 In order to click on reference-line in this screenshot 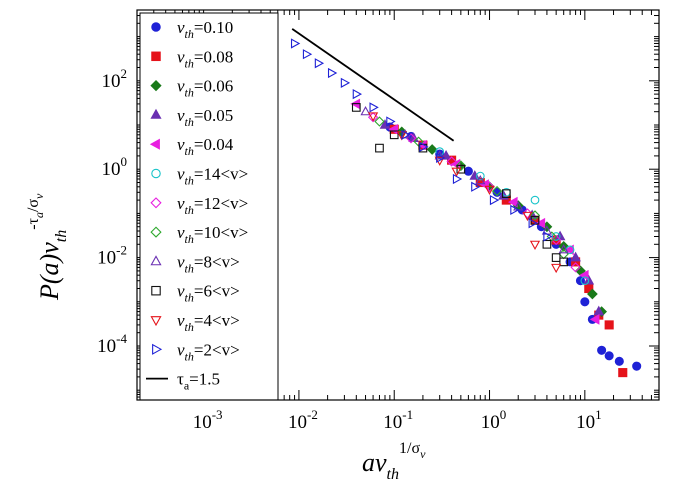, I will do `click(373, 85)`.